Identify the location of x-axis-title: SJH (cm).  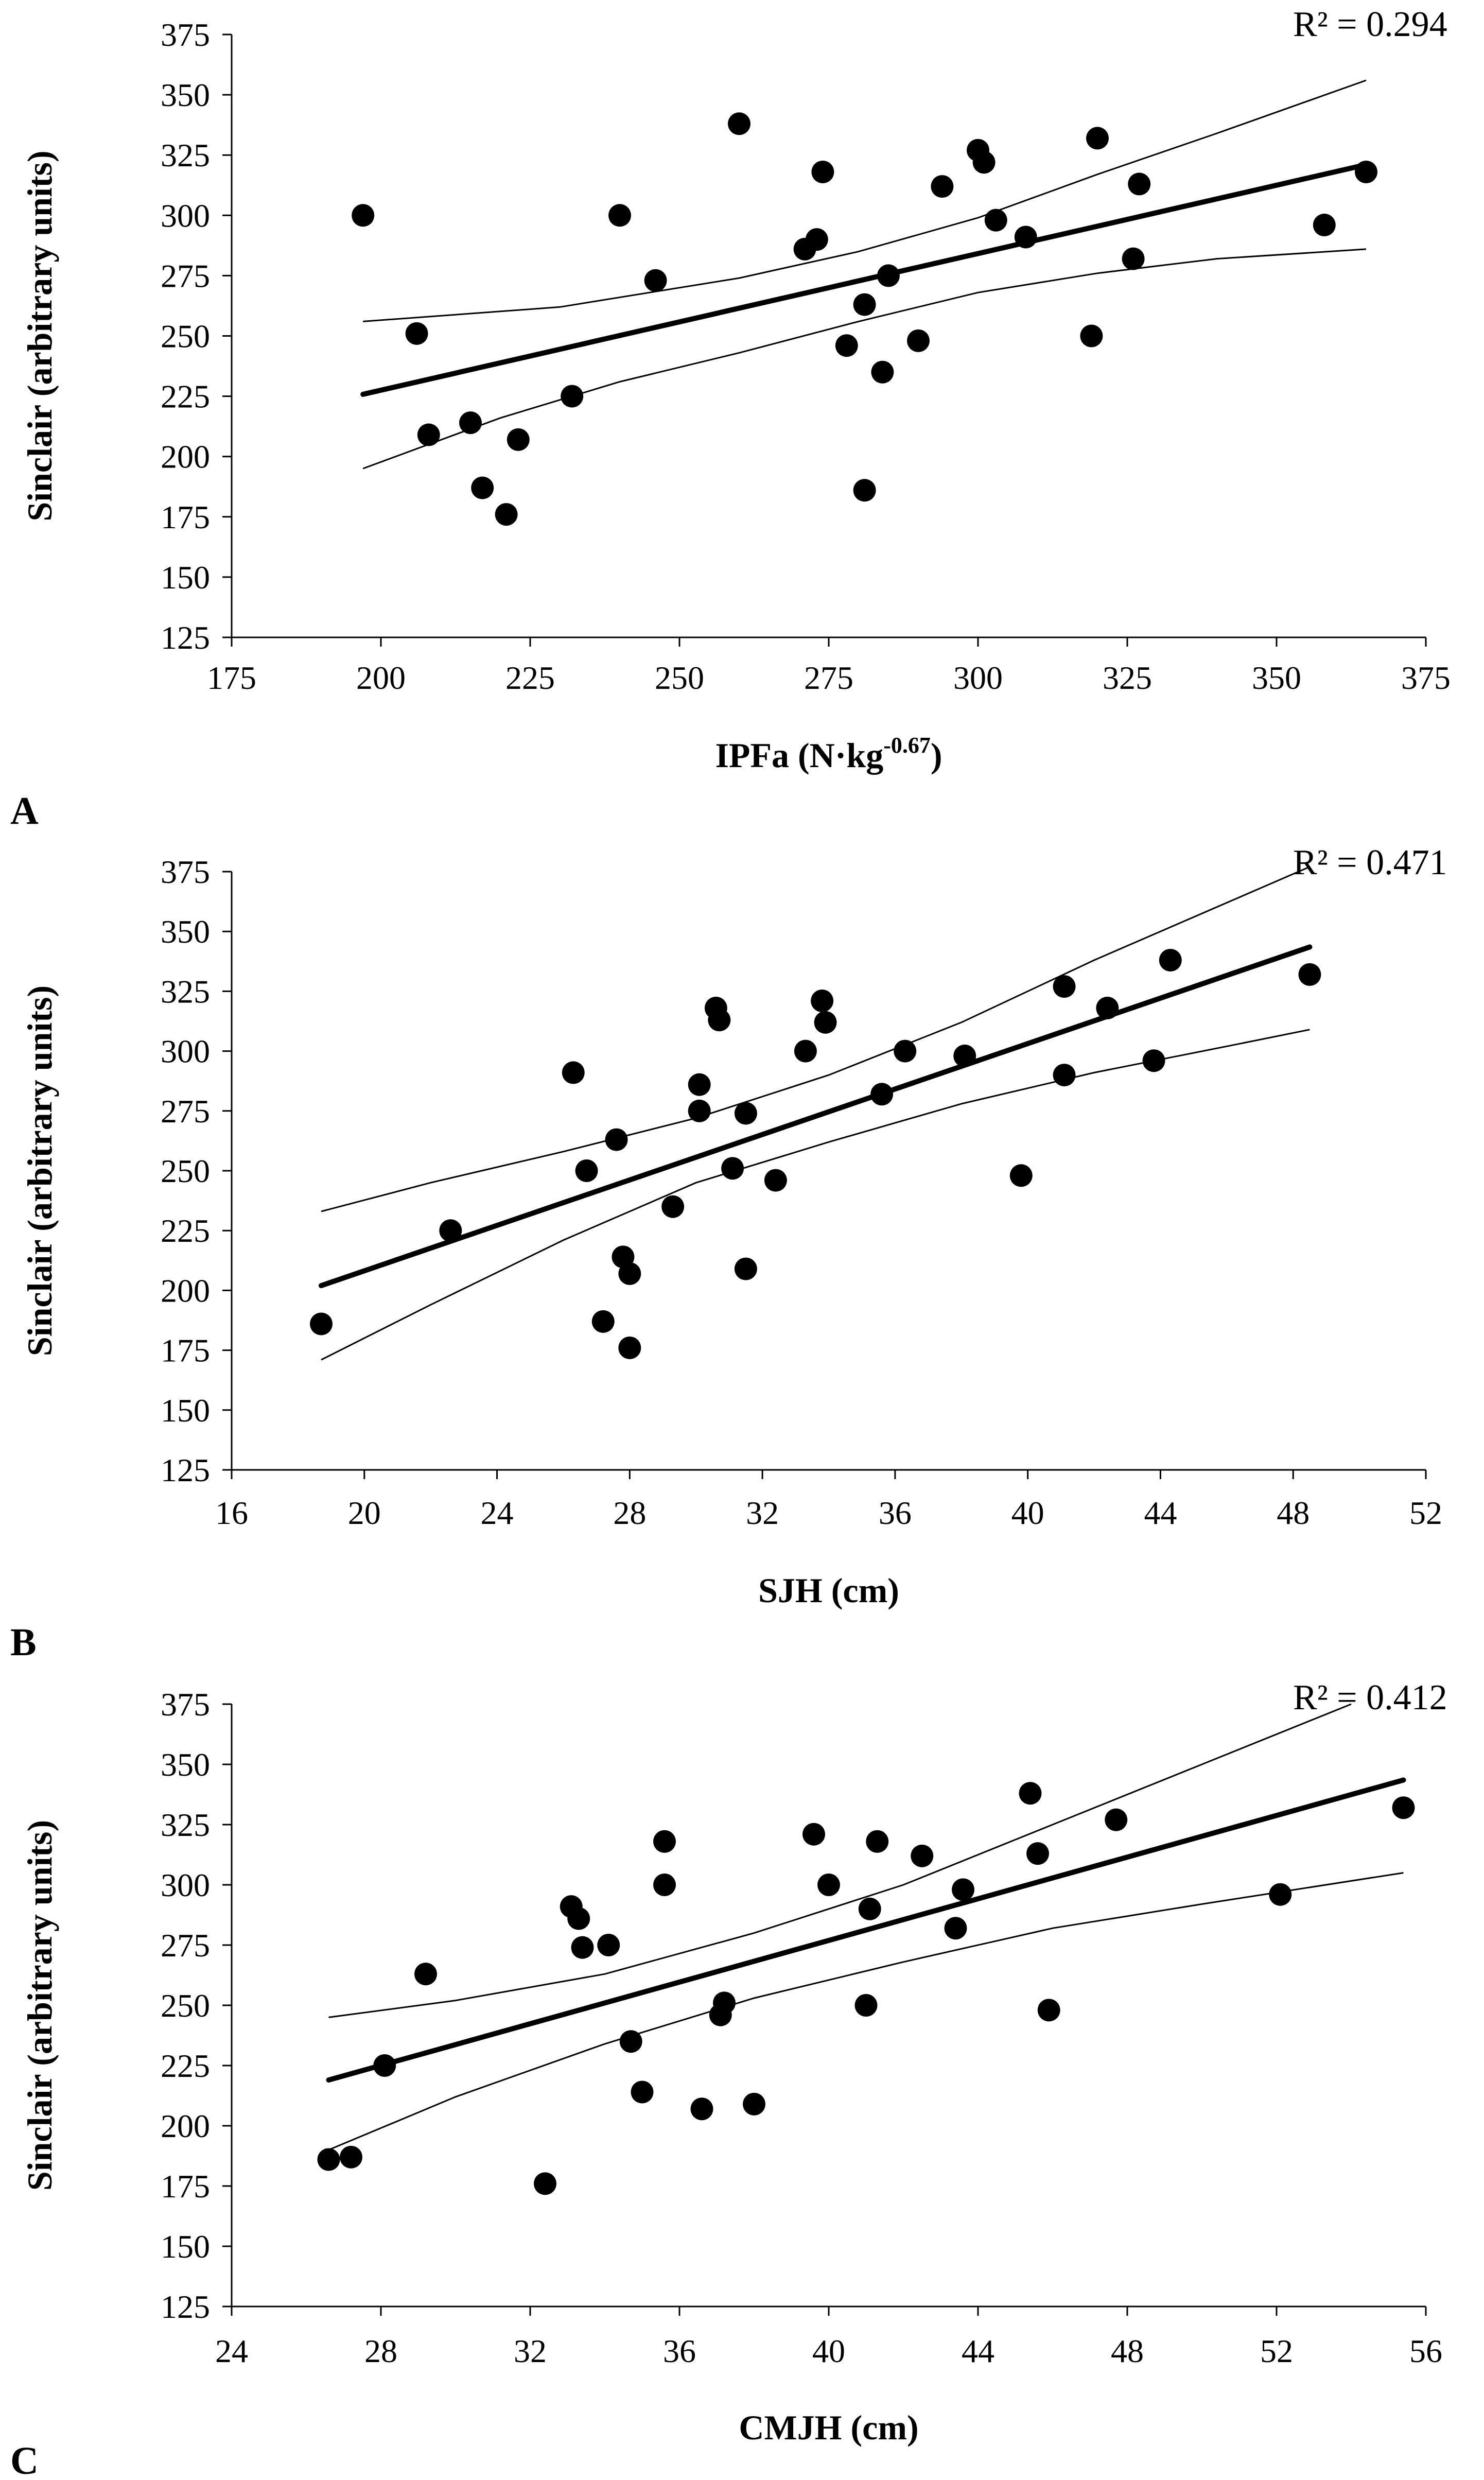
(828, 1590).